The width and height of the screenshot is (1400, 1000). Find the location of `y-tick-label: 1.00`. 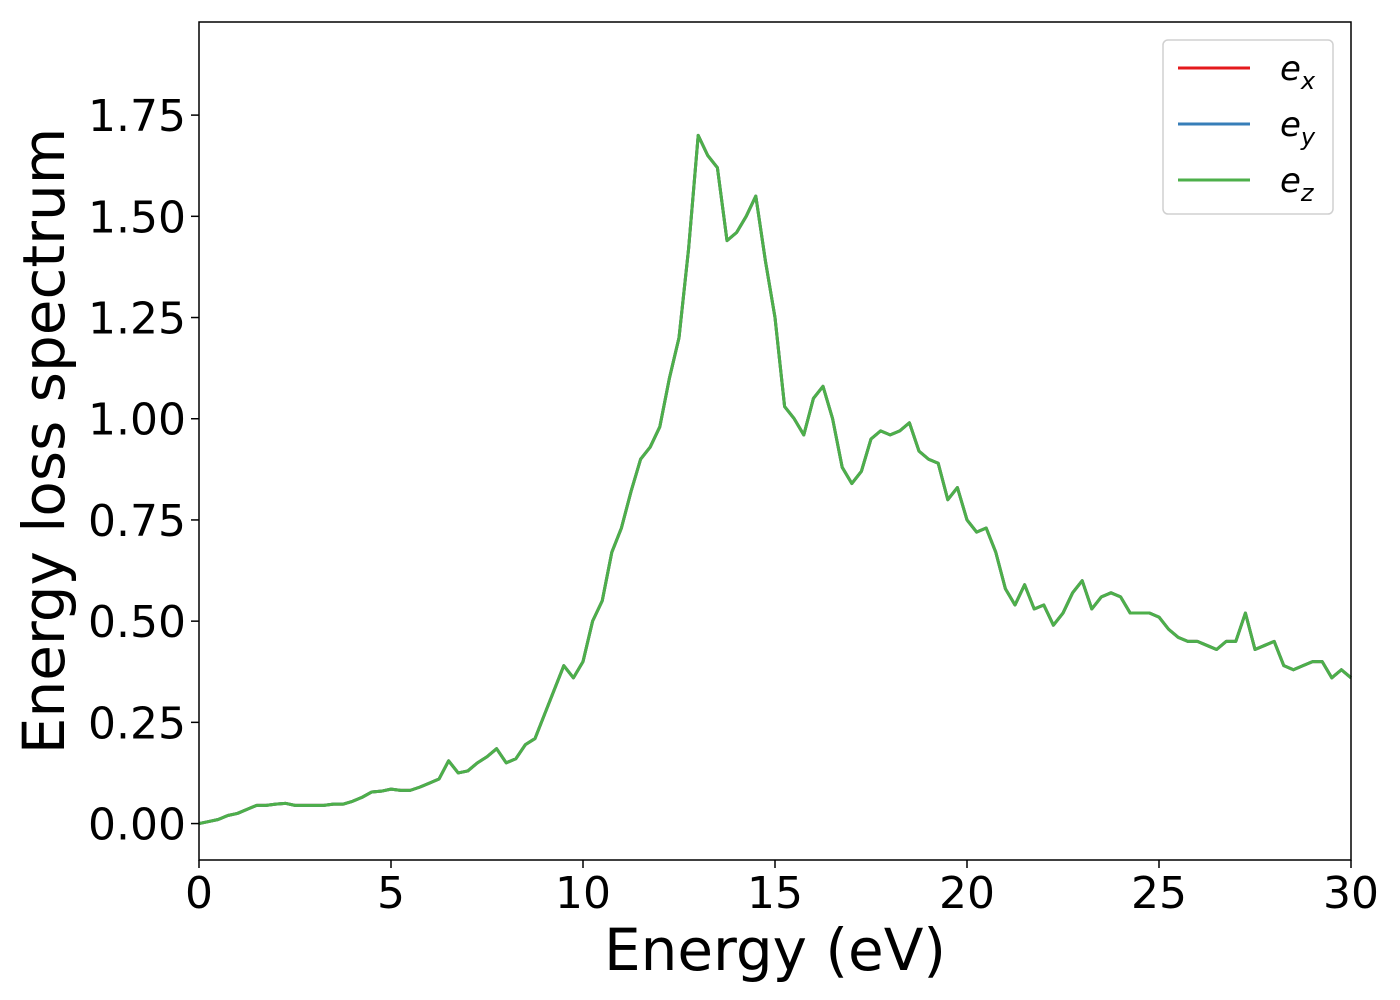

y-tick-label: 1.00 is located at coordinates (137, 420).